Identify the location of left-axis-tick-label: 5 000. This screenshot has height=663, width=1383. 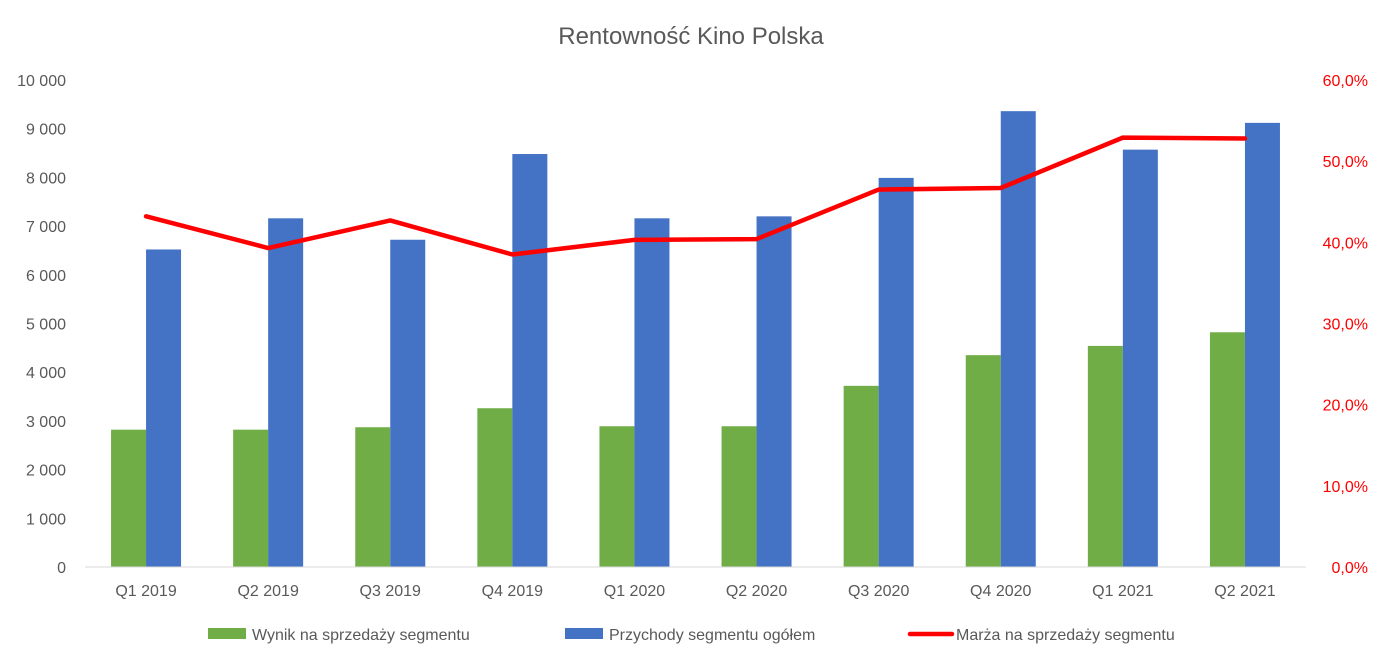
(46, 325).